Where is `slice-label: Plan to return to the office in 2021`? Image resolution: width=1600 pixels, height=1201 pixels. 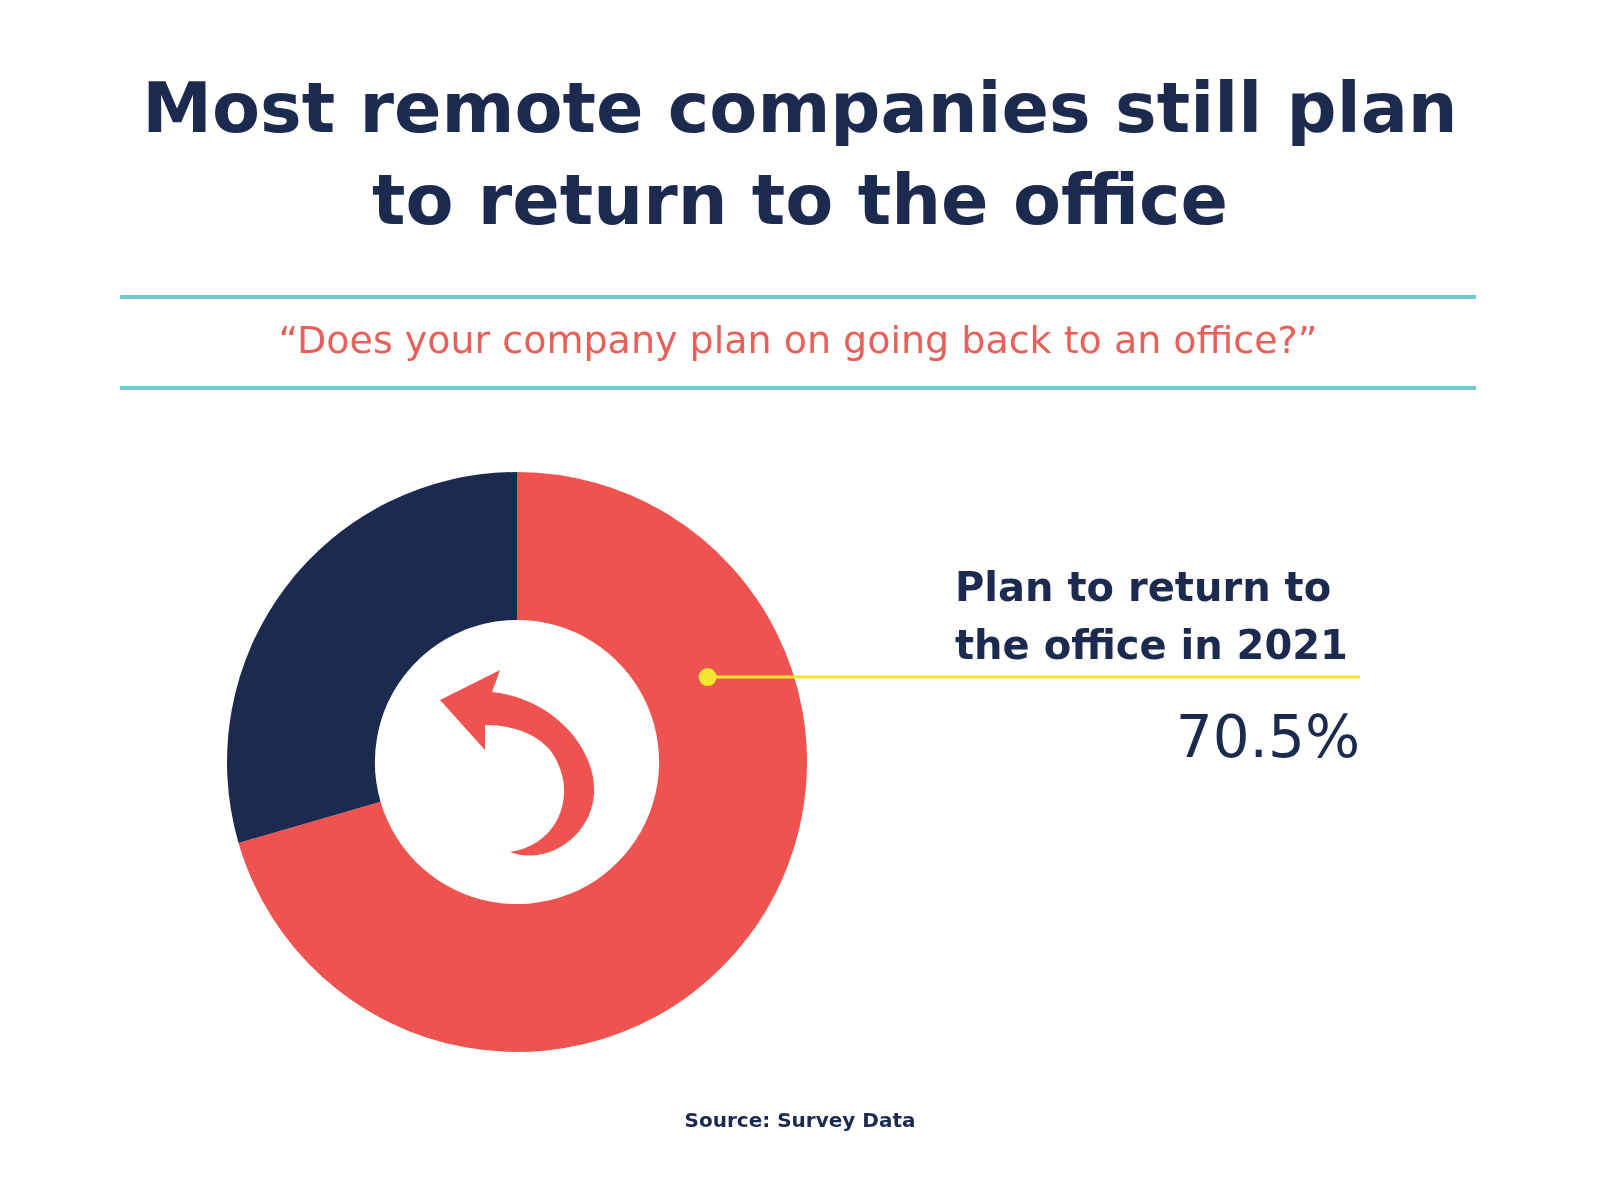 slice-label: Plan to return to the office in 2021 is located at coordinates (1151, 616).